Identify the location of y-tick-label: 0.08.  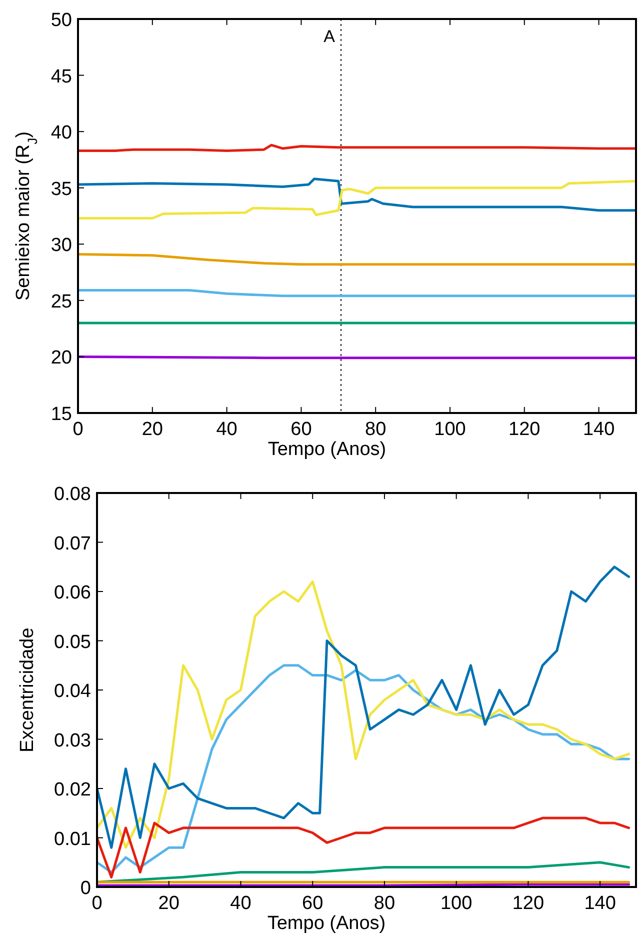
(72, 494).